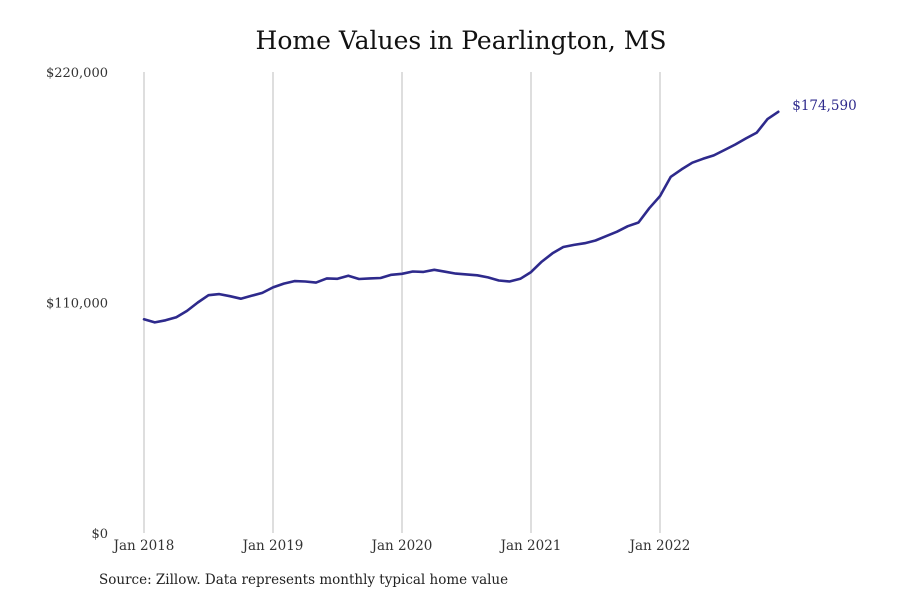  I want to click on end-value-label: $174,590, so click(824, 106).